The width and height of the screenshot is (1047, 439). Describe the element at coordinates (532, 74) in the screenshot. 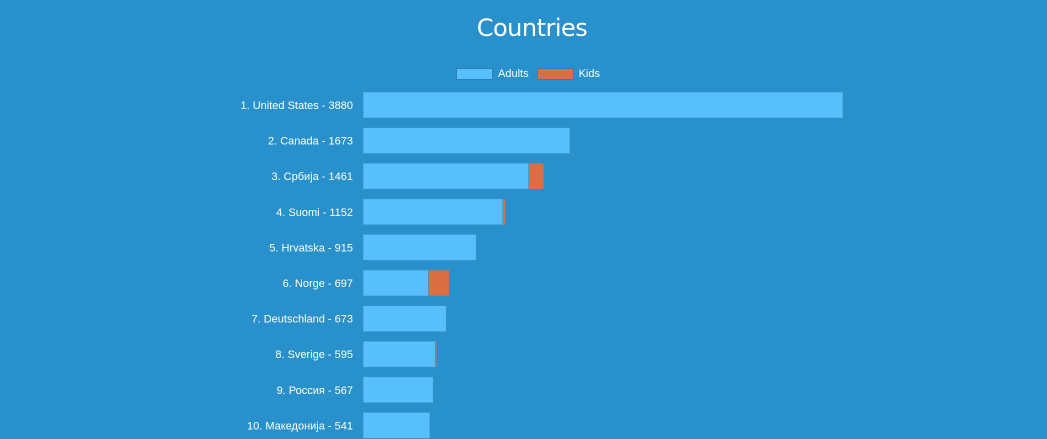

I see `chart-legend: Adults Kids` at that location.